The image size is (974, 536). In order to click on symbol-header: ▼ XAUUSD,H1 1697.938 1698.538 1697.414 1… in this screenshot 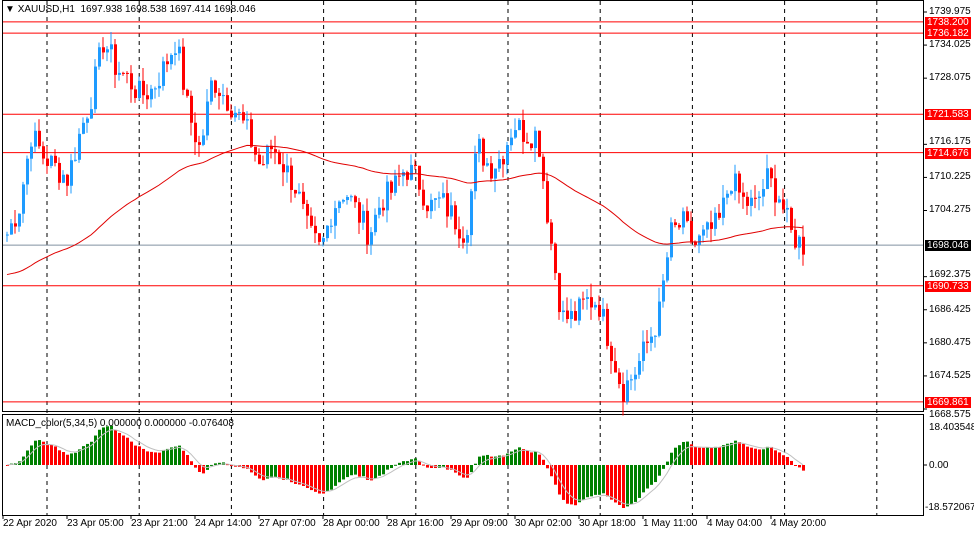, I will do `click(130, 9)`.